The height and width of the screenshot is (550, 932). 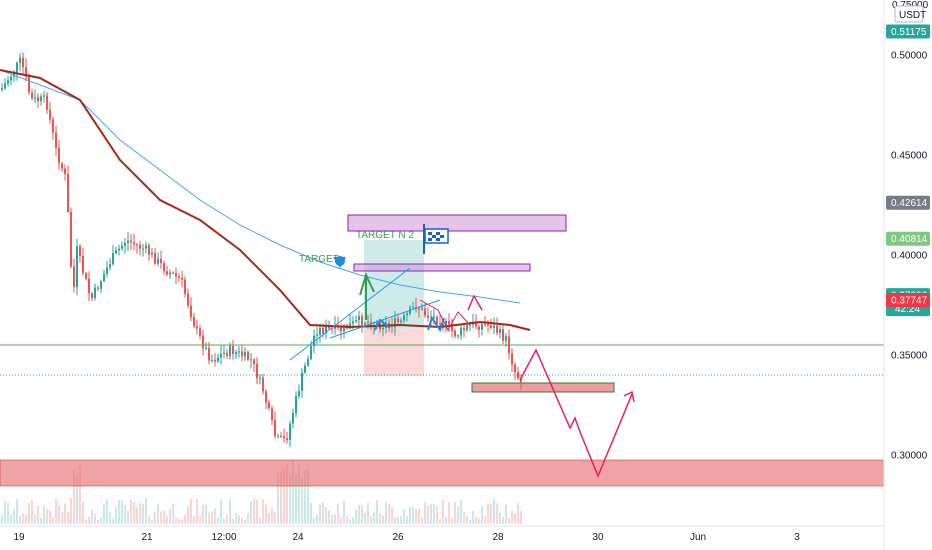 I want to click on y-axis, so click(x=908, y=275).